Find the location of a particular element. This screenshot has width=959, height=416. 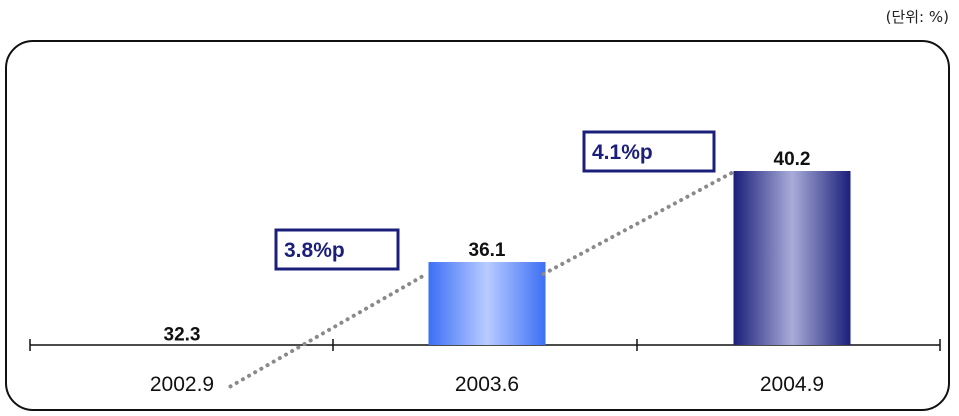

unit-label: (단위: %) is located at coordinates (917, 17).